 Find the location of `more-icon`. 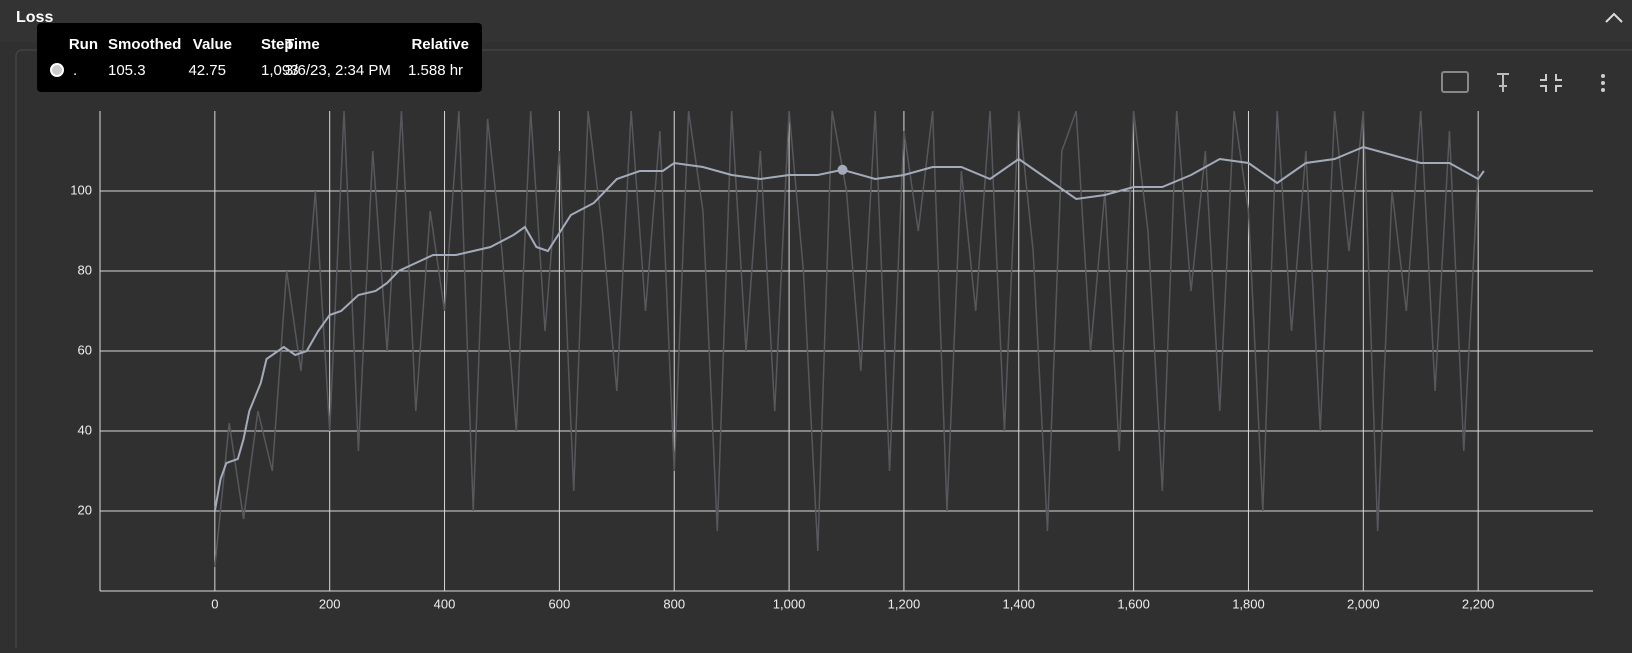

more-icon is located at coordinates (1603, 83).